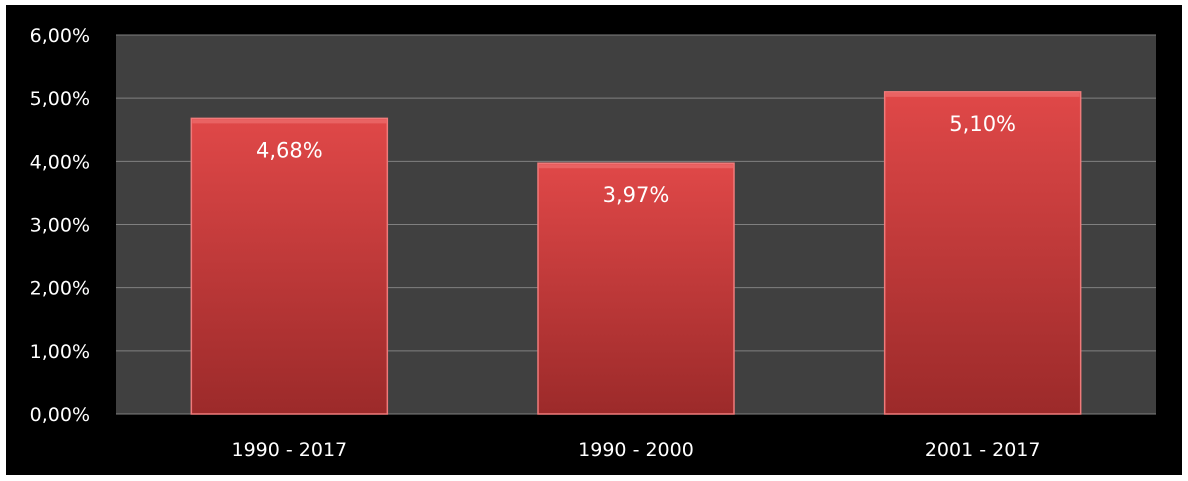  I want to click on data-label: 5,10%, so click(982, 124).